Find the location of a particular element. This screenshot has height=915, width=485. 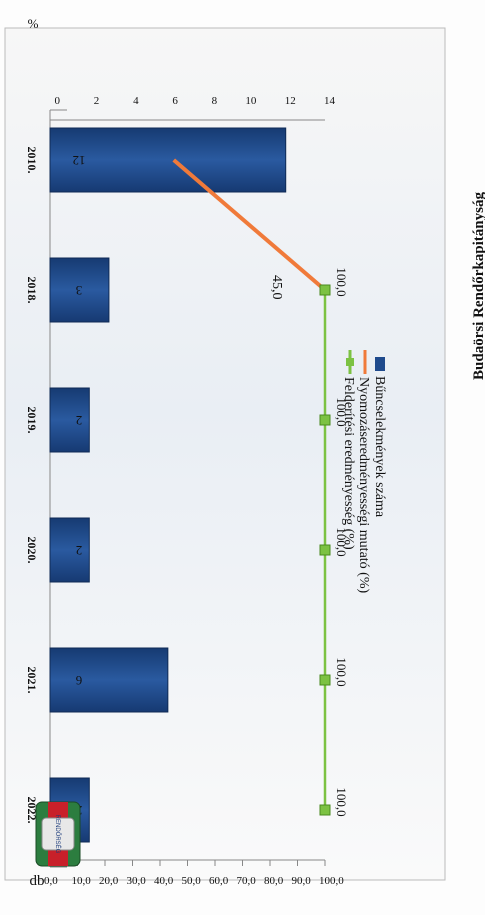

right-tick-label: 30,0 is located at coordinates (137, 881).